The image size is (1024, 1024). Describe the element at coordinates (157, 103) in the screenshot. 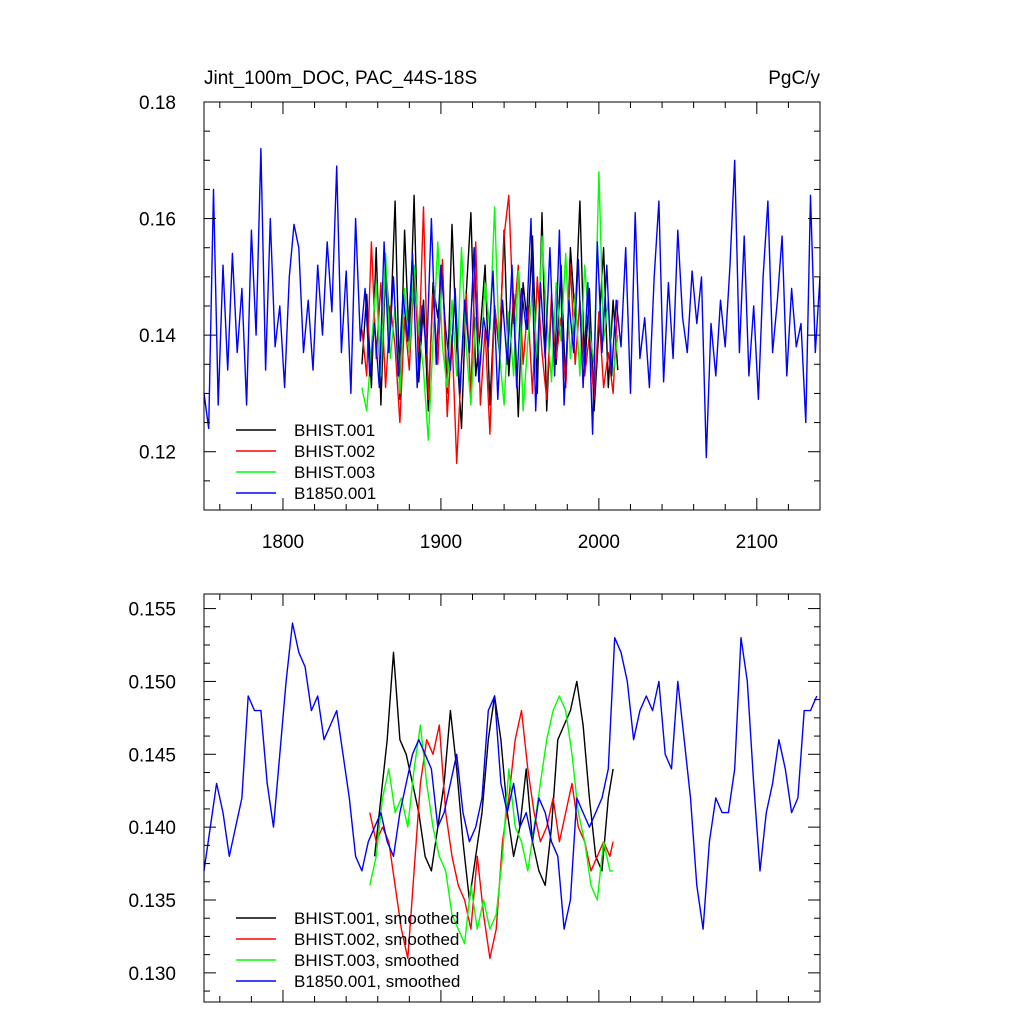

I see `y-tick-label: 0.18` at that location.